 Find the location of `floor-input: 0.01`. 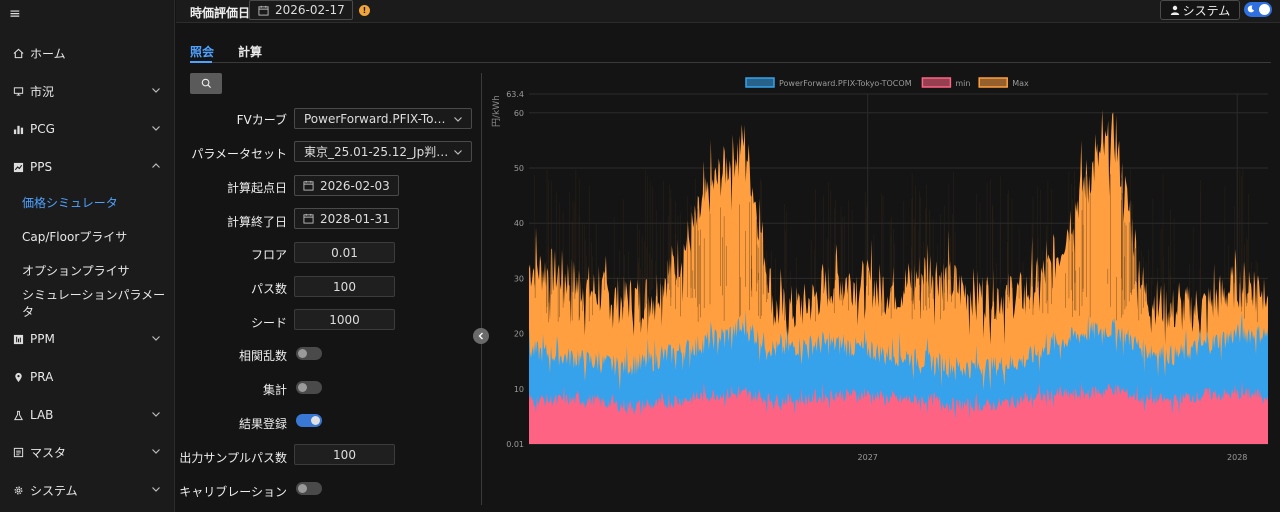

floor-input: 0.01 is located at coordinates (344, 252).